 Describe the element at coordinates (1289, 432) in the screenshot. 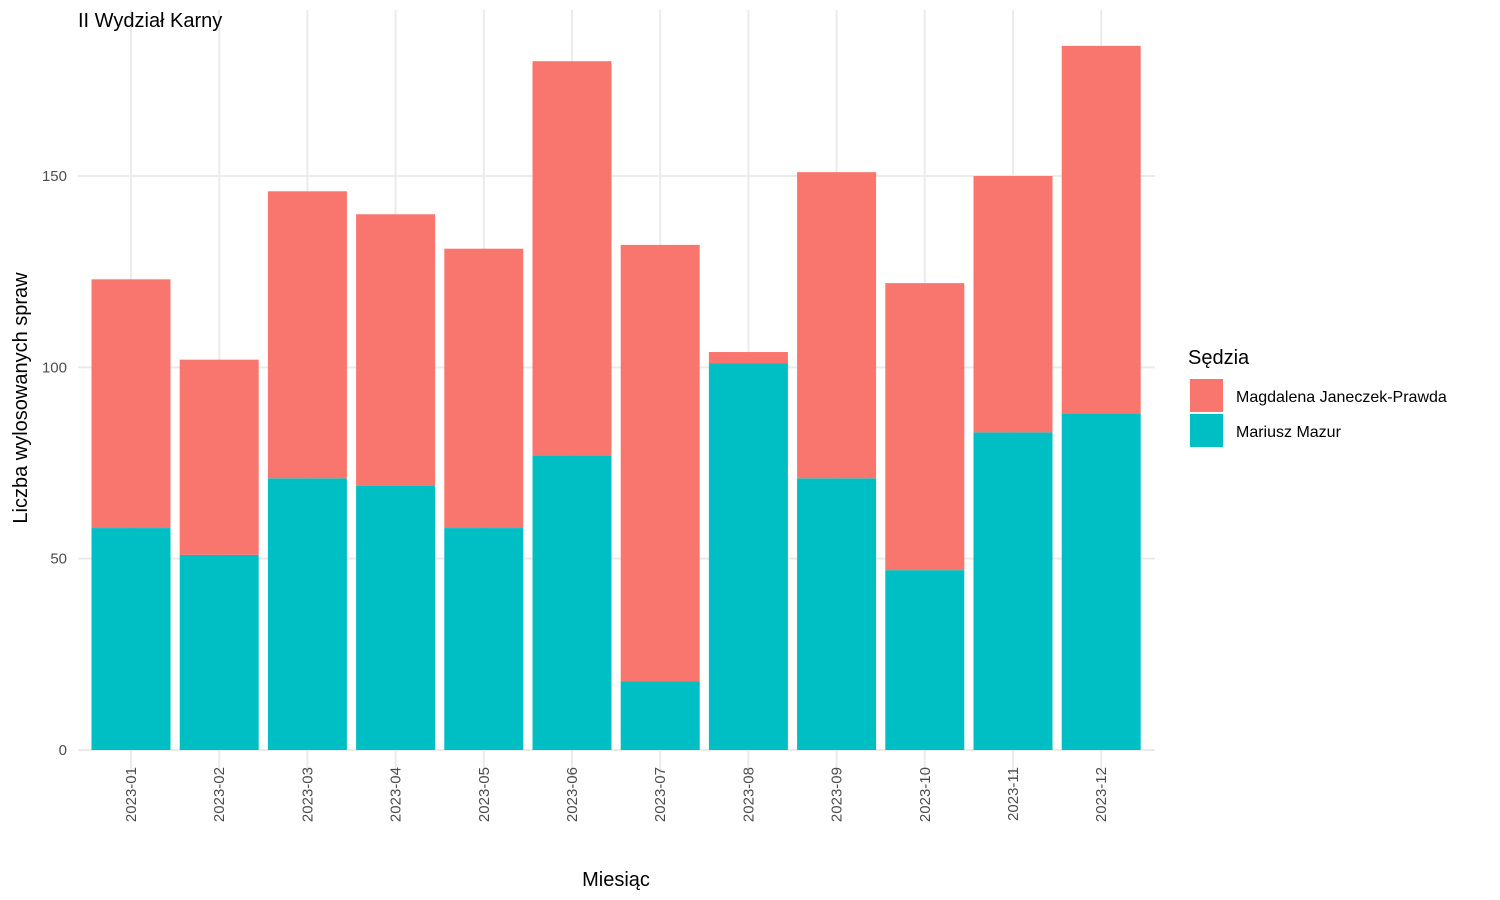

I see `legend-label: Mariusz Mazur` at that location.